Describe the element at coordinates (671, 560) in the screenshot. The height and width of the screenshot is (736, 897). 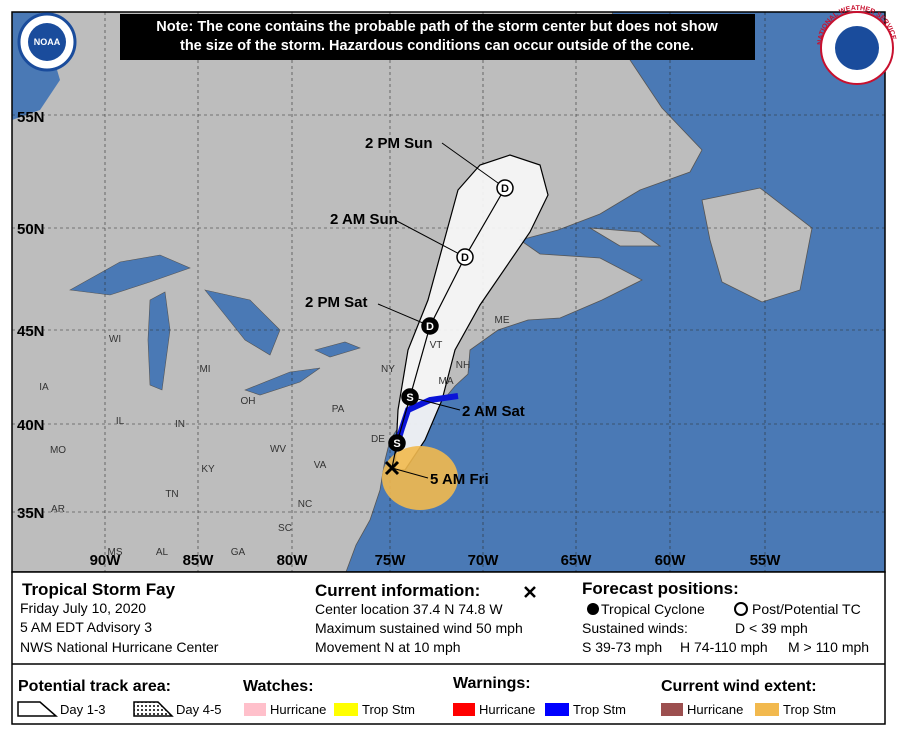
I see `lon-label: 60W` at that location.